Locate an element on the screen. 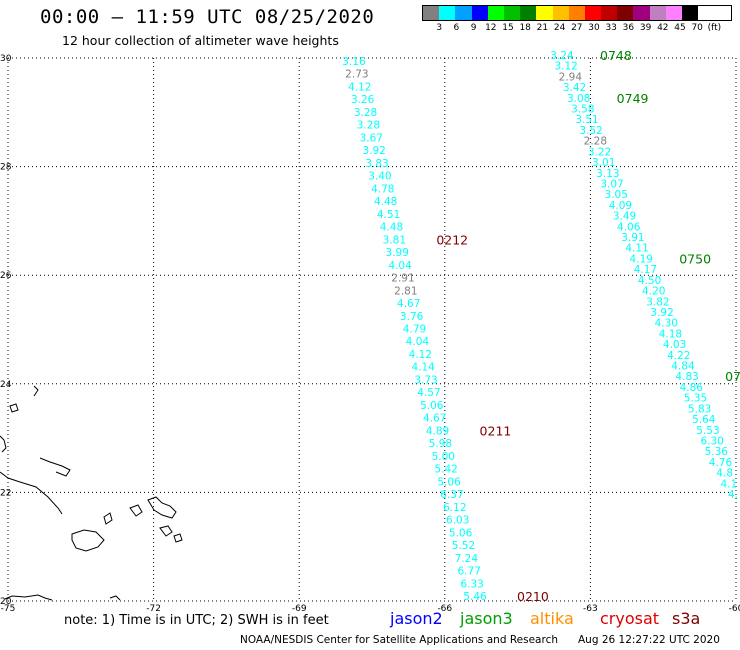 This screenshot has height=650, width=740. mission-s3a: s3a is located at coordinates (686, 618).